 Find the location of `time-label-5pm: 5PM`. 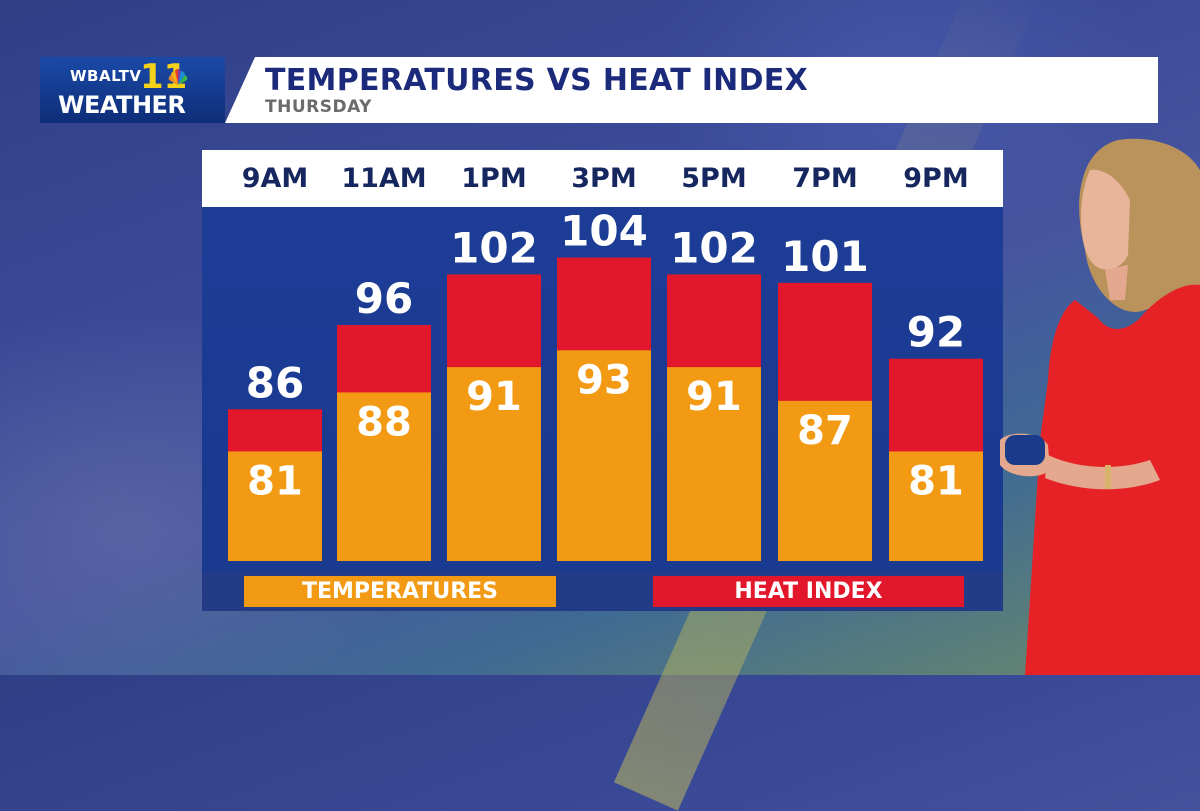

time-label-5pm: 5PM is located at coordinates (714, 178).